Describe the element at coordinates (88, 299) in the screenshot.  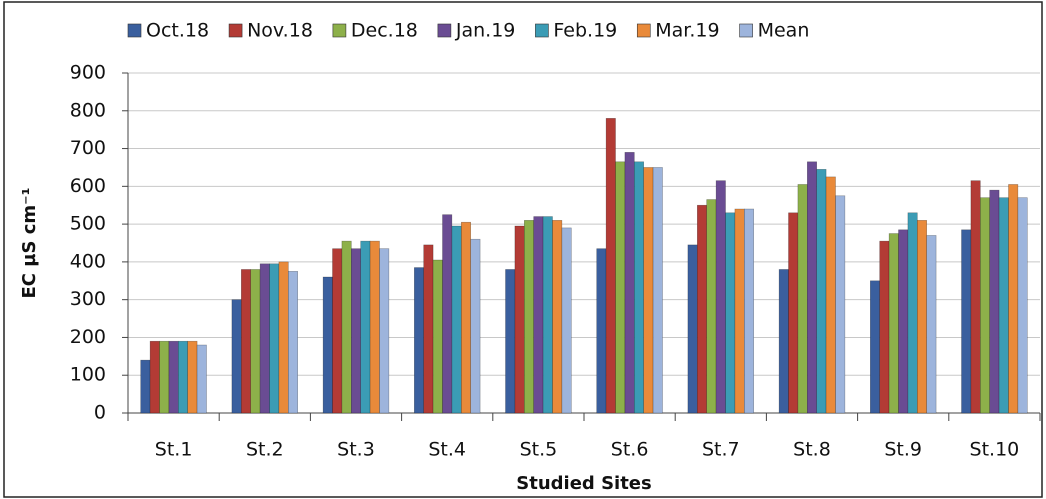
I see `y-tick-label: 300` at that location.